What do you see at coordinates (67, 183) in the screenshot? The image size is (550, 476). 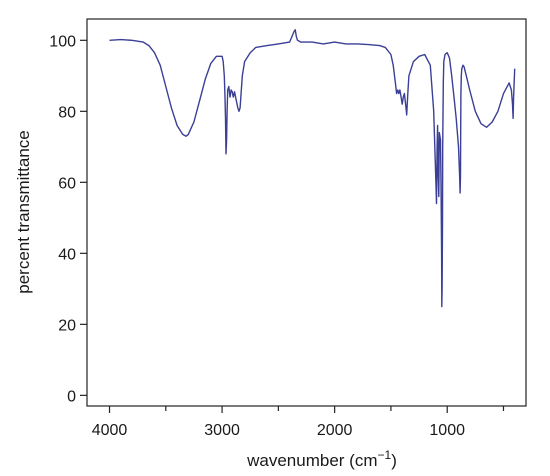 I see `y-tick-label: 60` at bounding box center [67, 183].